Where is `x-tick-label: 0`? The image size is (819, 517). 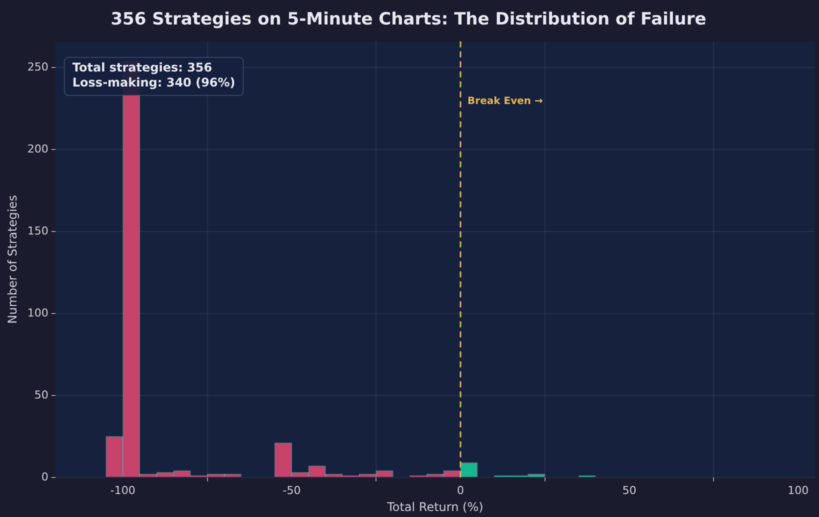 x-tick-label: 0 is located at coordinates (460, 490).